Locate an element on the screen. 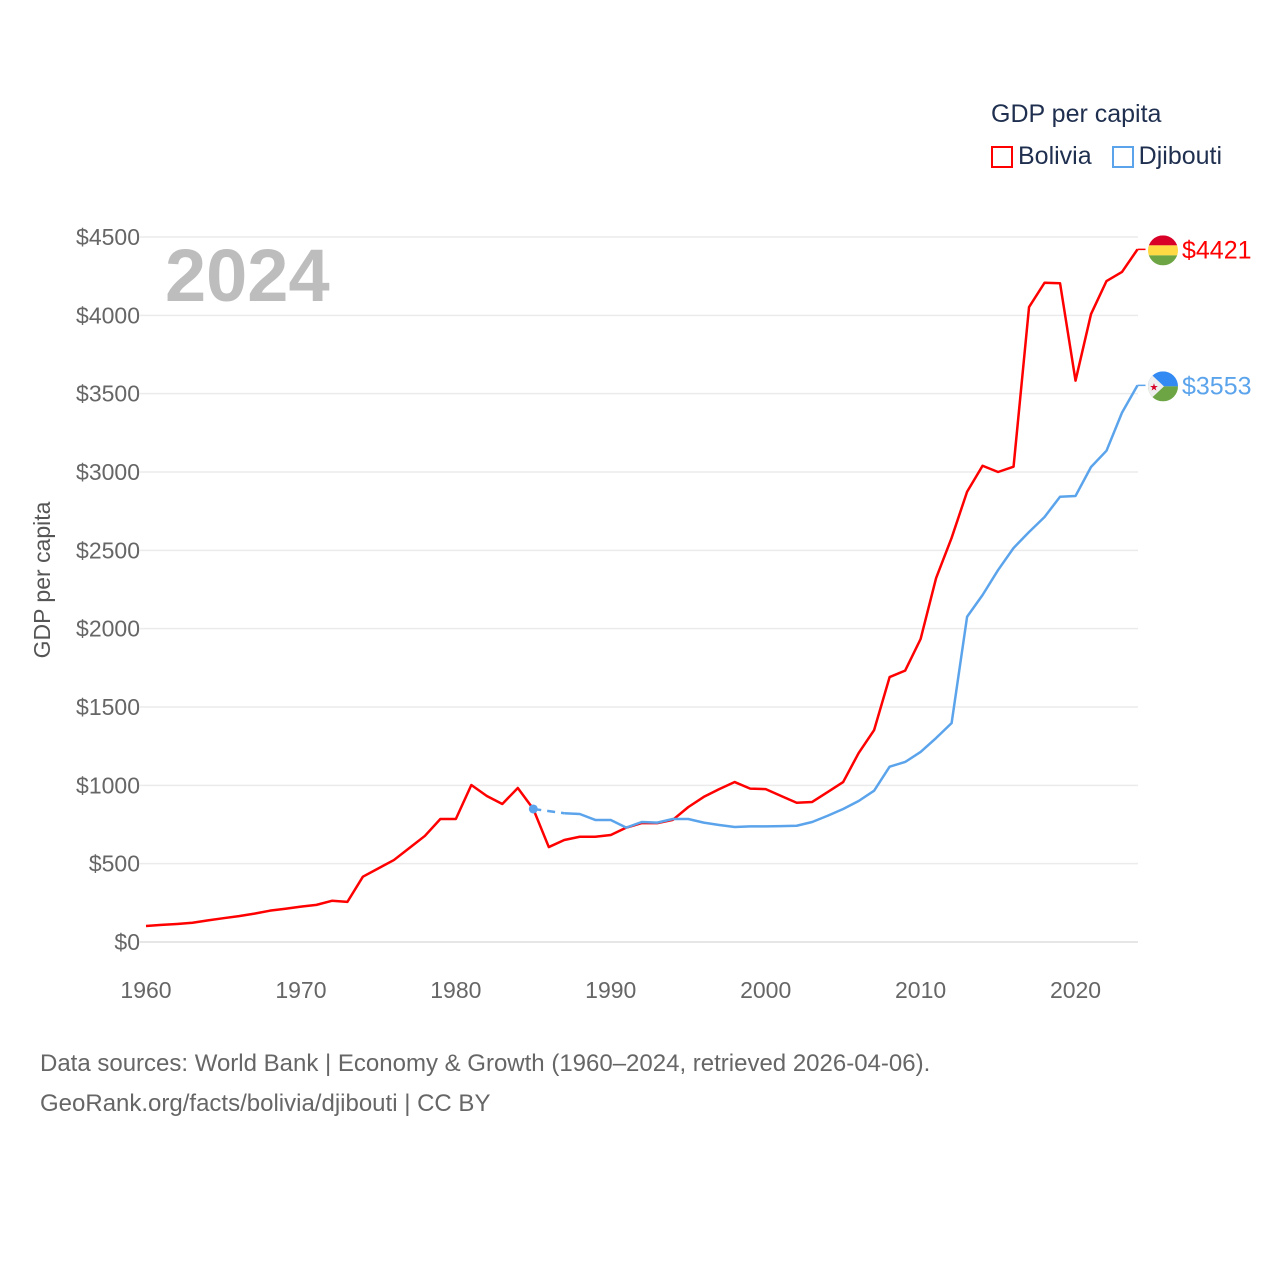  series-gap-line is located at coordinates (549, 811).